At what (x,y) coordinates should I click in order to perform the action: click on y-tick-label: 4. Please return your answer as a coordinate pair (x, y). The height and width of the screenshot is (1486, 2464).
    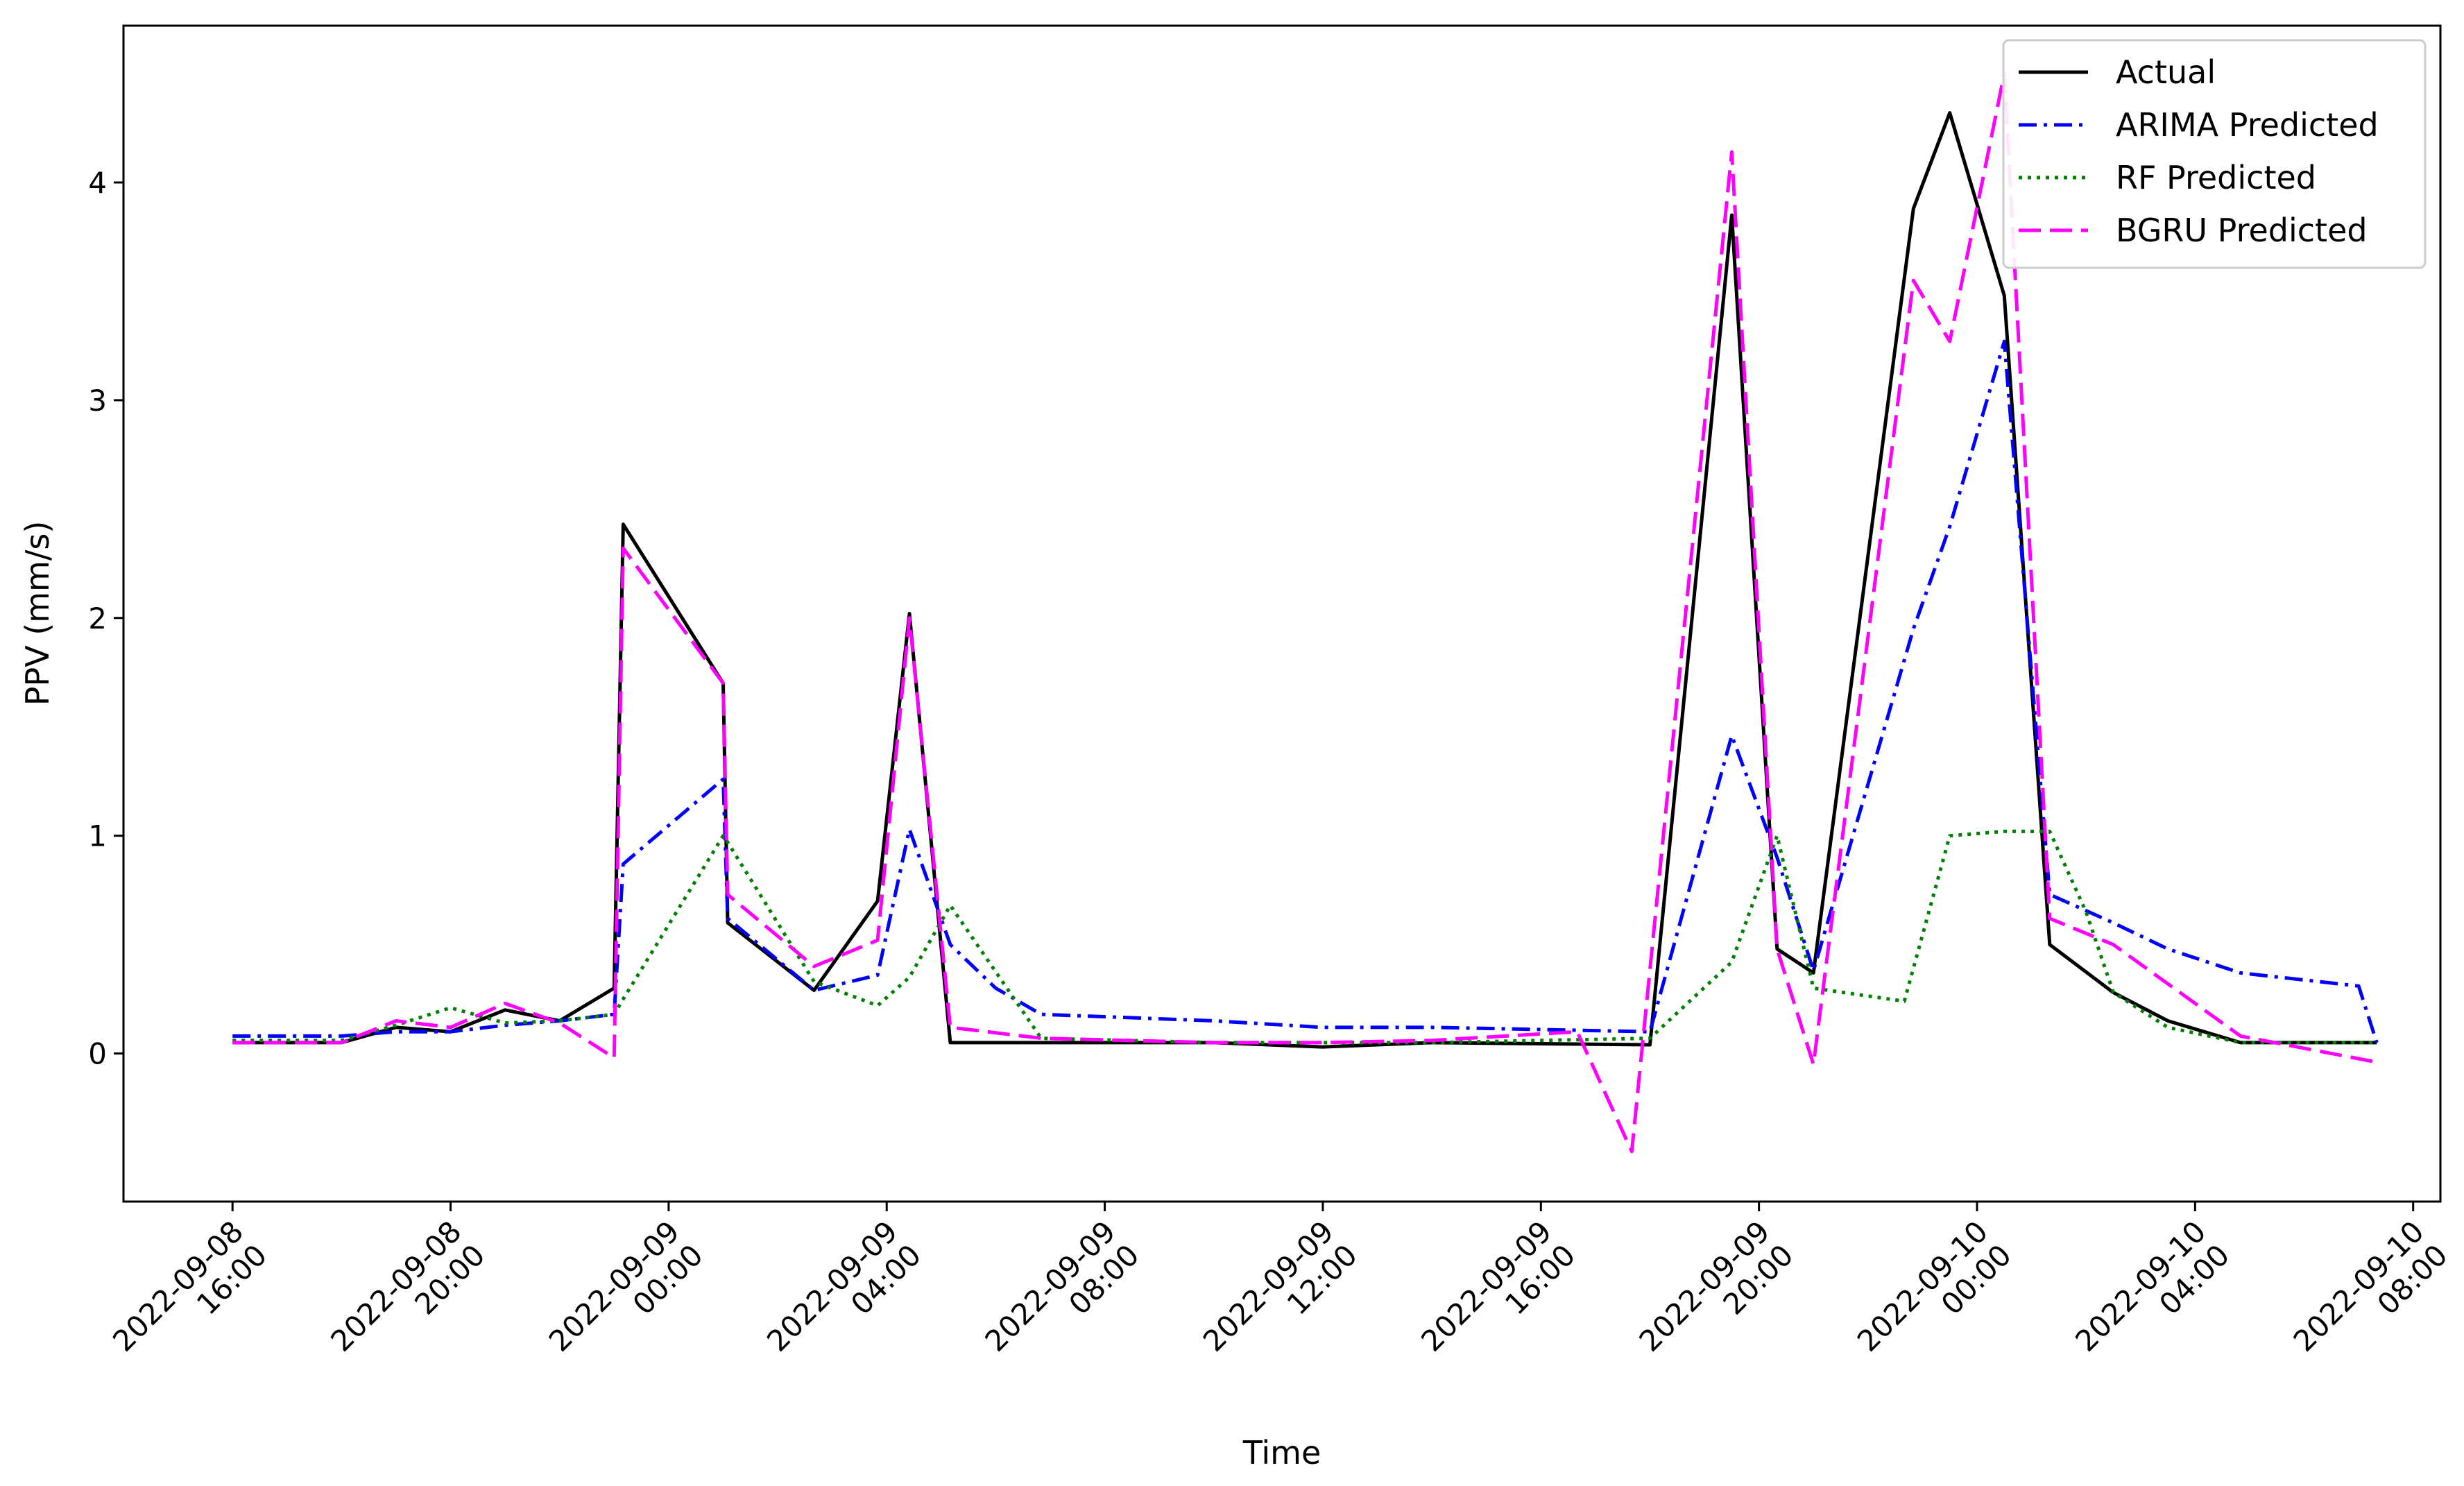
    Looking at the image, I should click on (97, 183).